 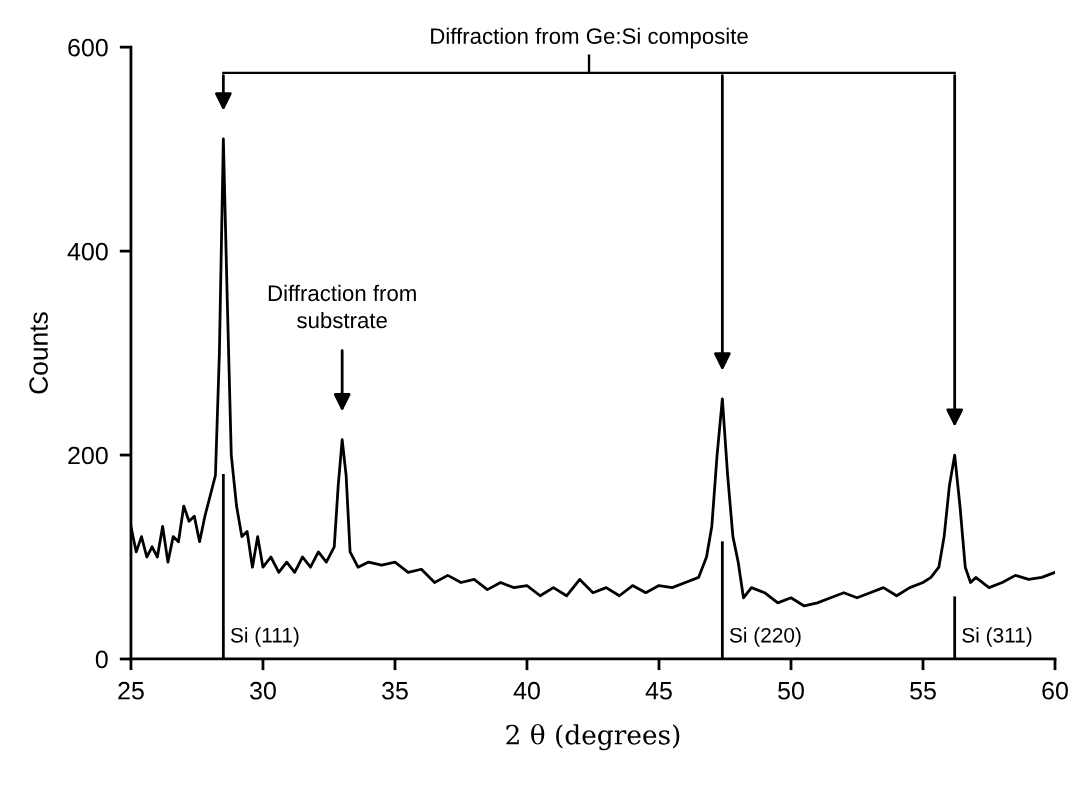 I want to click on x-tick-label: 40, so click(x=526, y=690).